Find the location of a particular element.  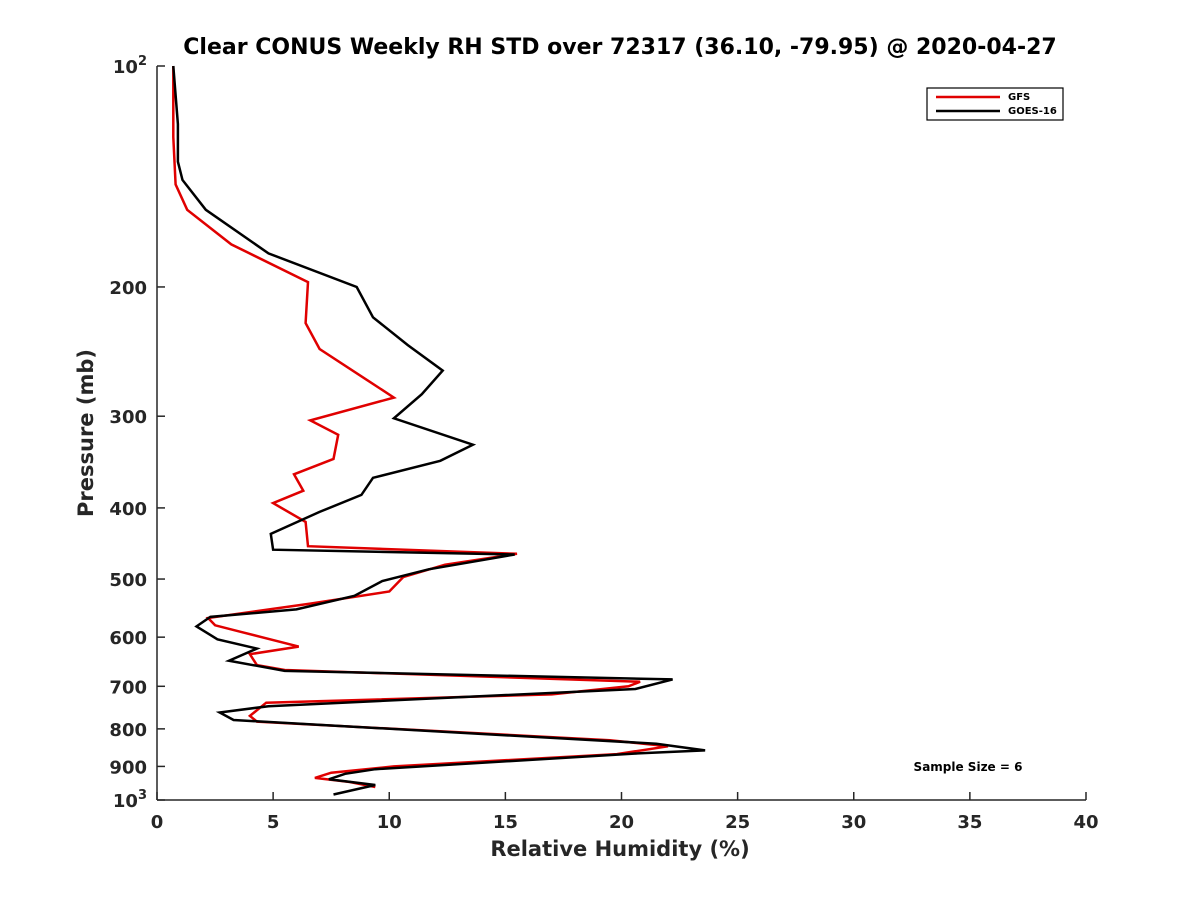

x-tick-label: 25 is located at coordinates (737, 822).